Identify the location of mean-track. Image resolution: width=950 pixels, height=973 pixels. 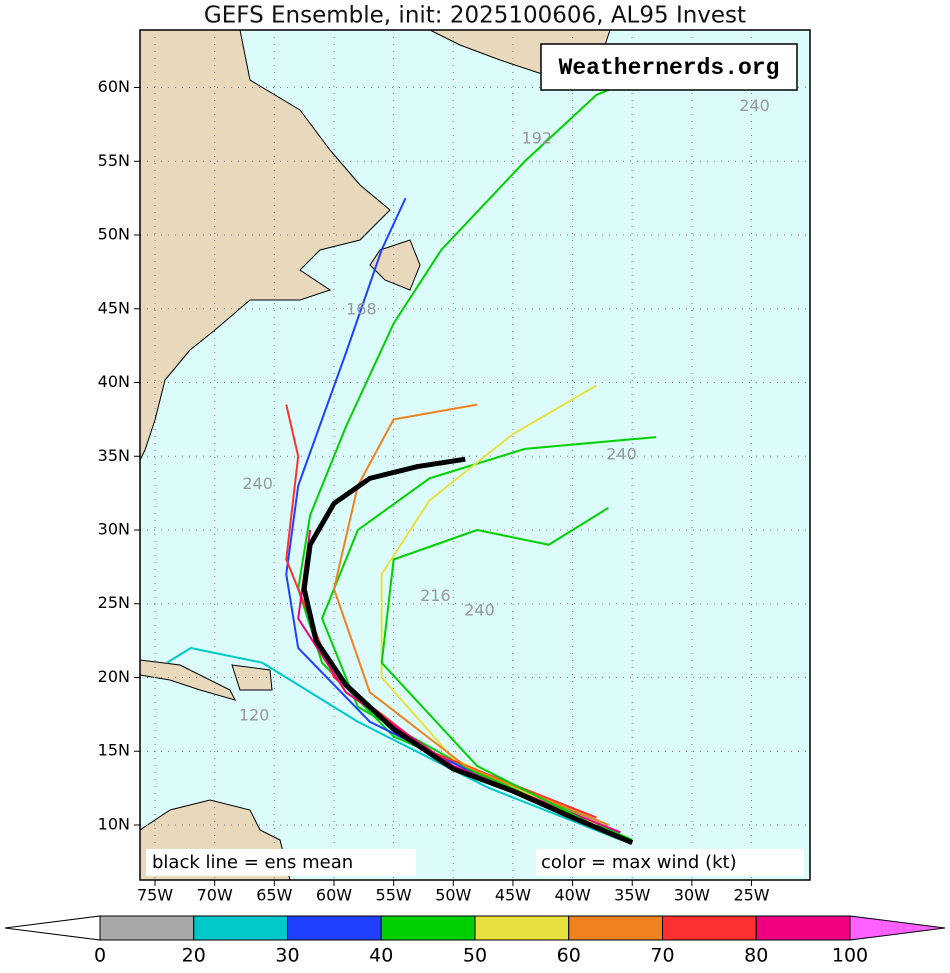
(467, 650).